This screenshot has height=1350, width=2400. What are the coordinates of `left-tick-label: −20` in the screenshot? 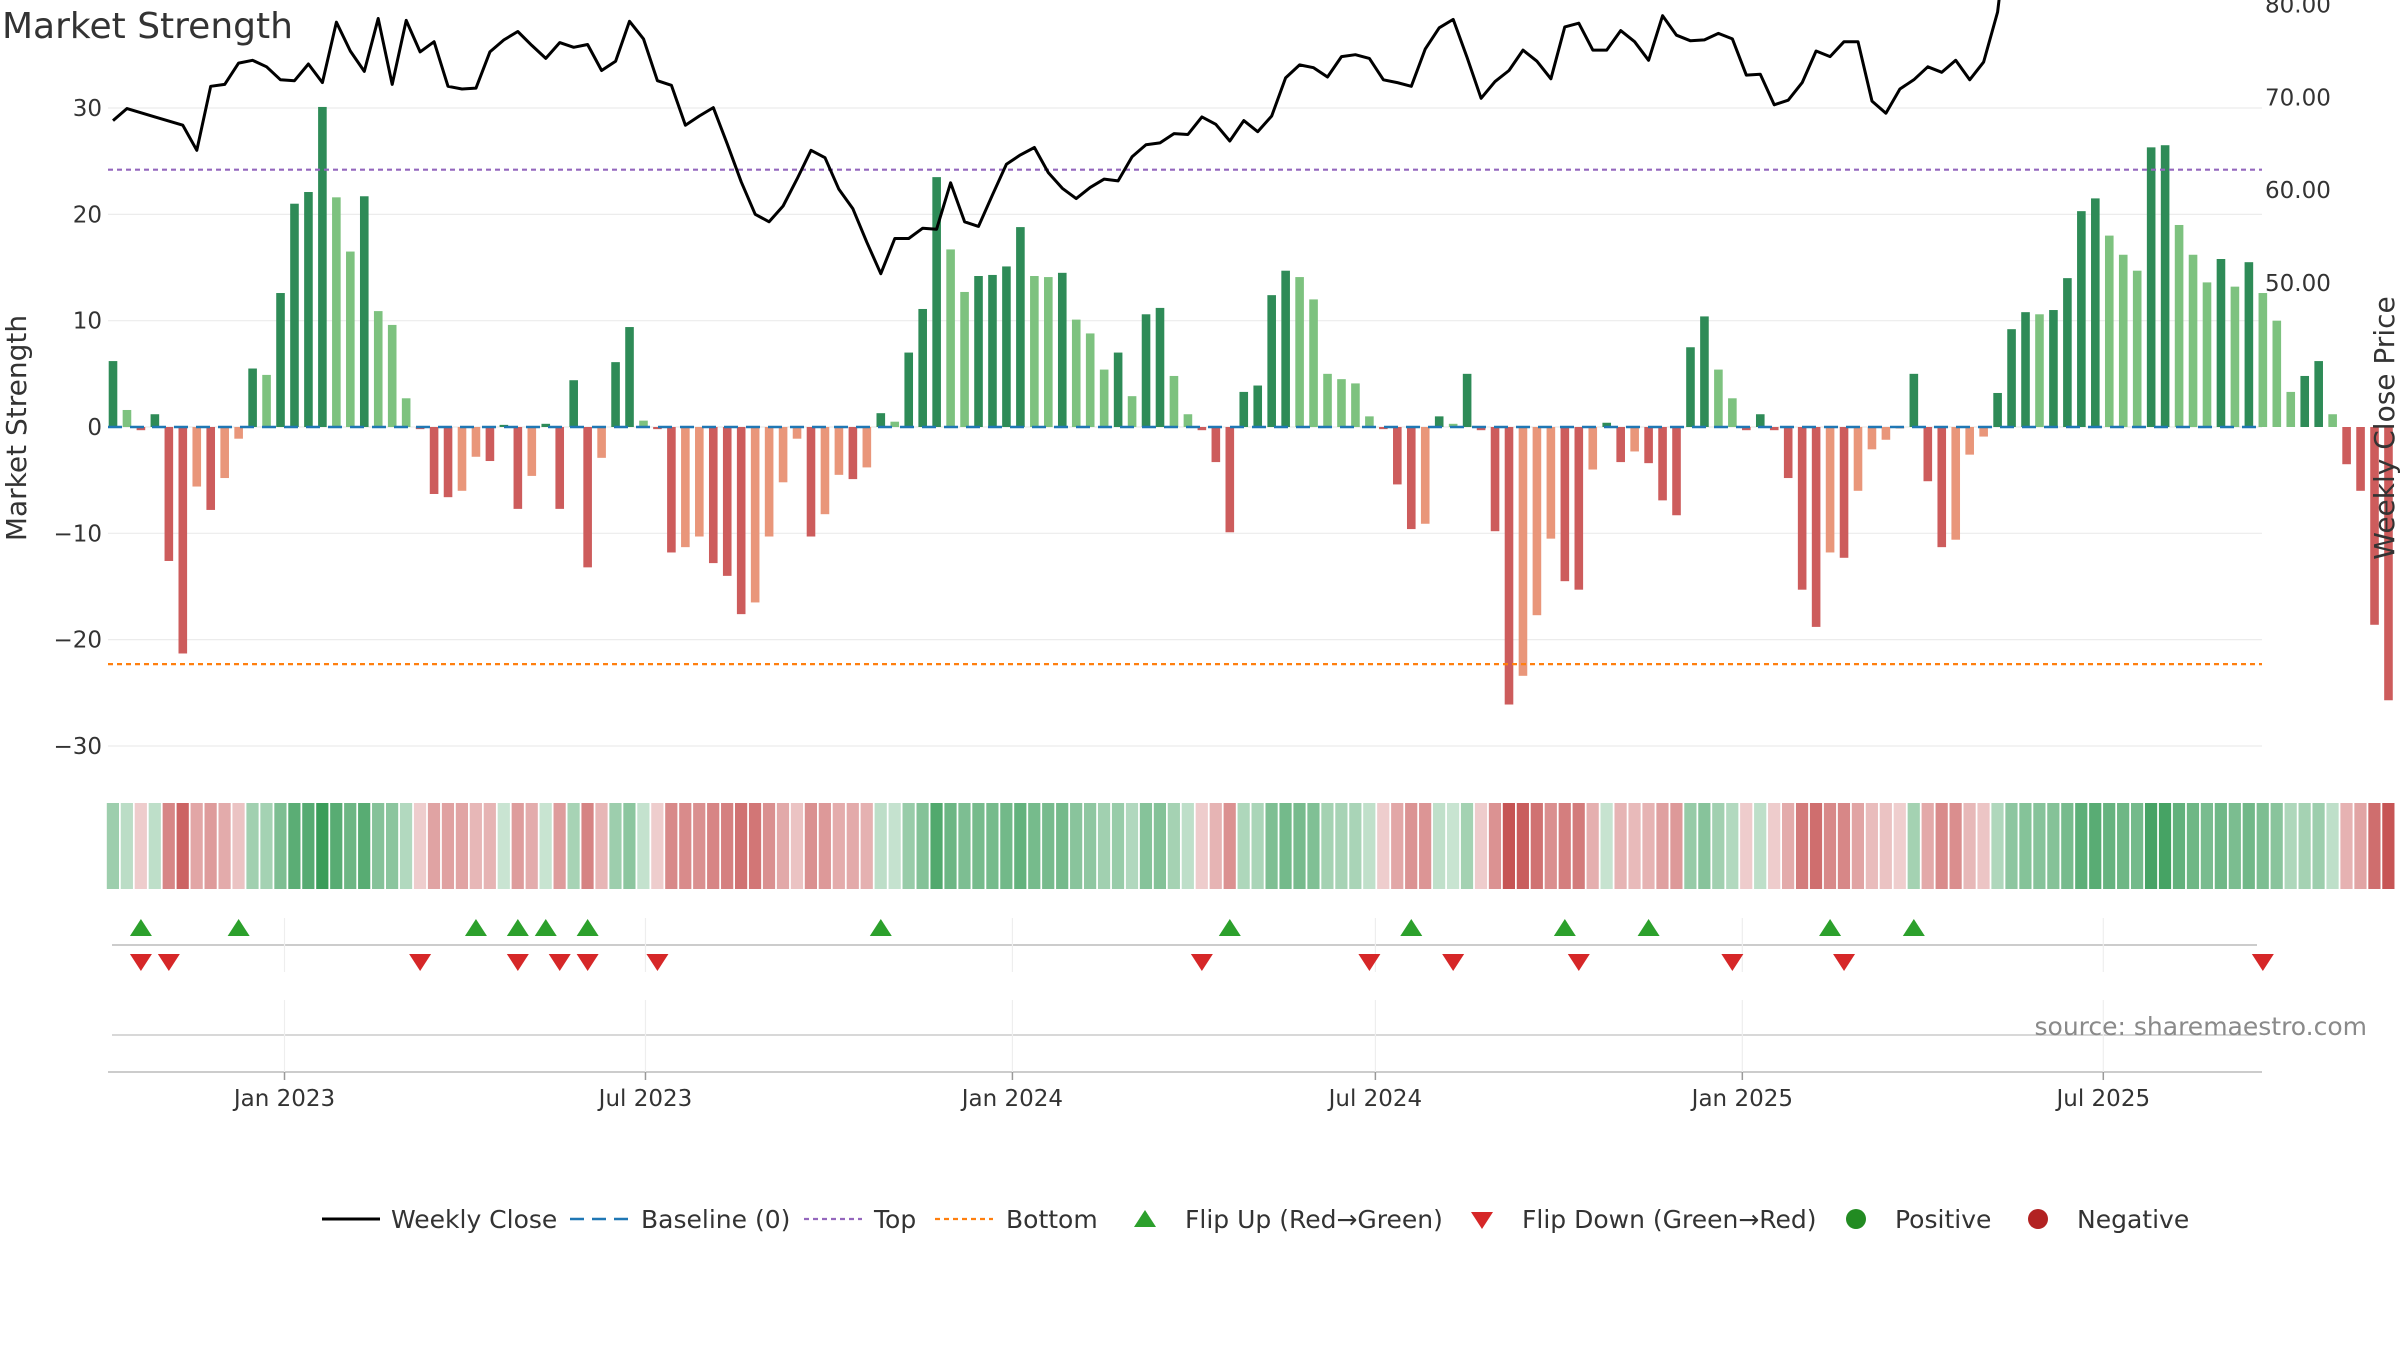 It's located at (77, 641).